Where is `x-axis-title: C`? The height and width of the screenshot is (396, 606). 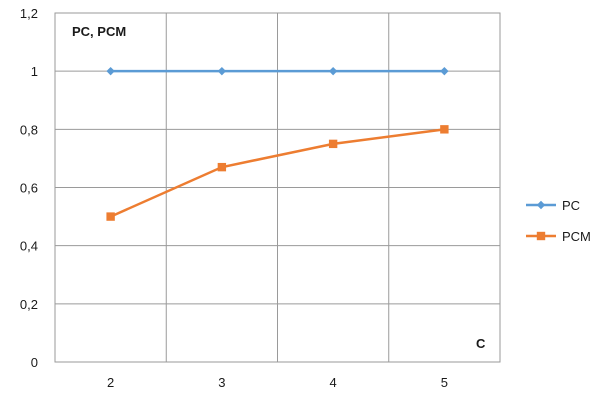
x-axis-title: C is located at coordinates (481, 343).